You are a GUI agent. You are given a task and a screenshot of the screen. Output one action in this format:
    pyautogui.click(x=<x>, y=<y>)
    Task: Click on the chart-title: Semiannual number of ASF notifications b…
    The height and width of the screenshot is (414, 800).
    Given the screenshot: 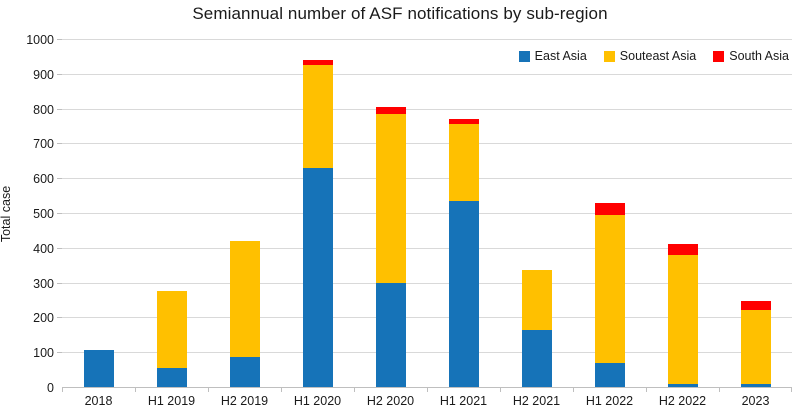 What is the action you would take?
    pyautogui.click(x=400, y=13)
    